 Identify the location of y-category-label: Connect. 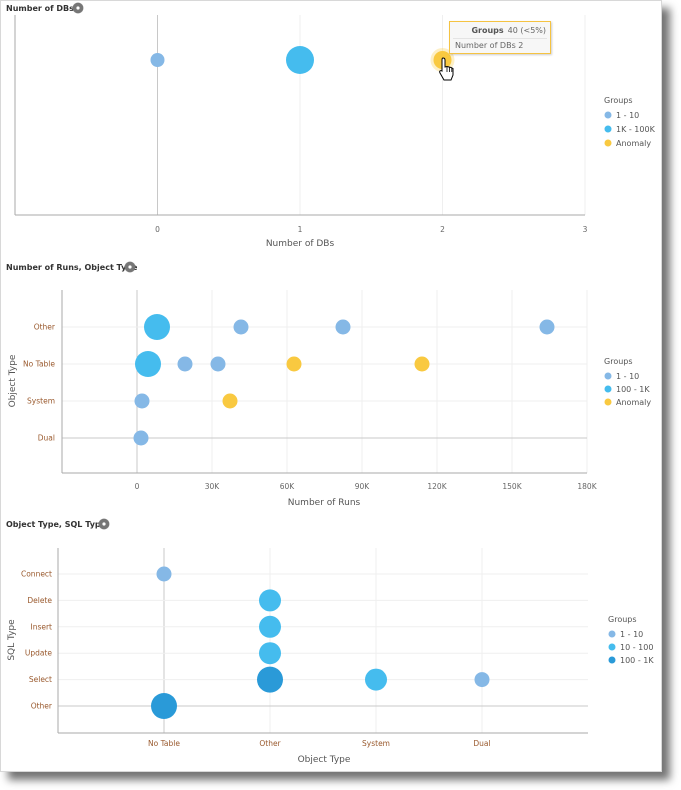
(36, 574).